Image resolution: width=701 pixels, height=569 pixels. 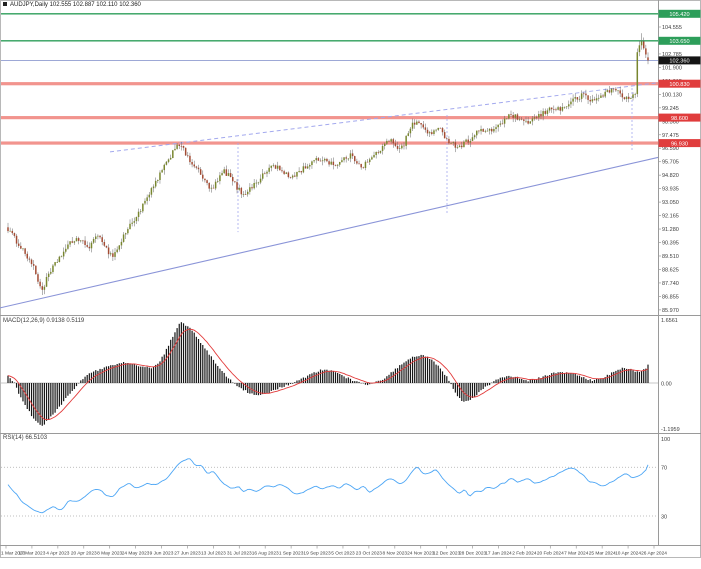 What do you see at coordinates (679, 78) in the screenshot?
I see `price-level-labels: 105.420 103.650 100.830 98.600 96.930 102.360` at bounding box center [679, 78].